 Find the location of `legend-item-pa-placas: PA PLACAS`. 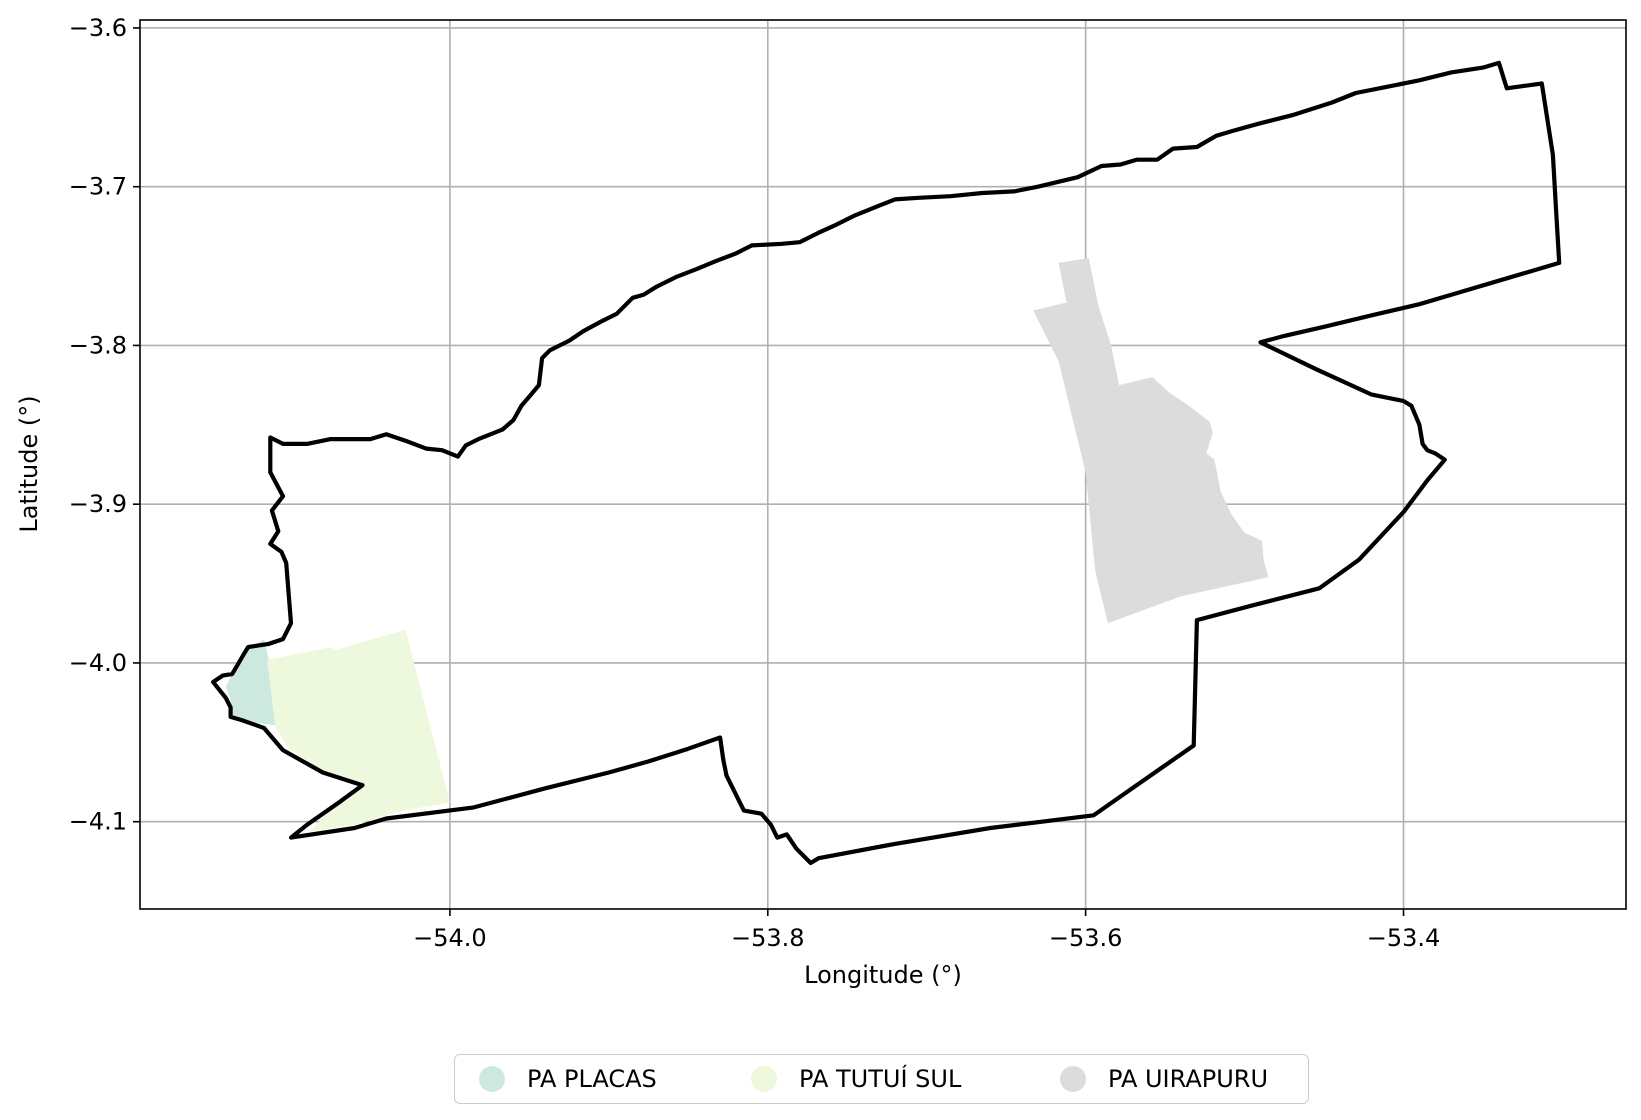

legend-item-pa-placas: PA PLACAS is located at coordinates (568, 1079).